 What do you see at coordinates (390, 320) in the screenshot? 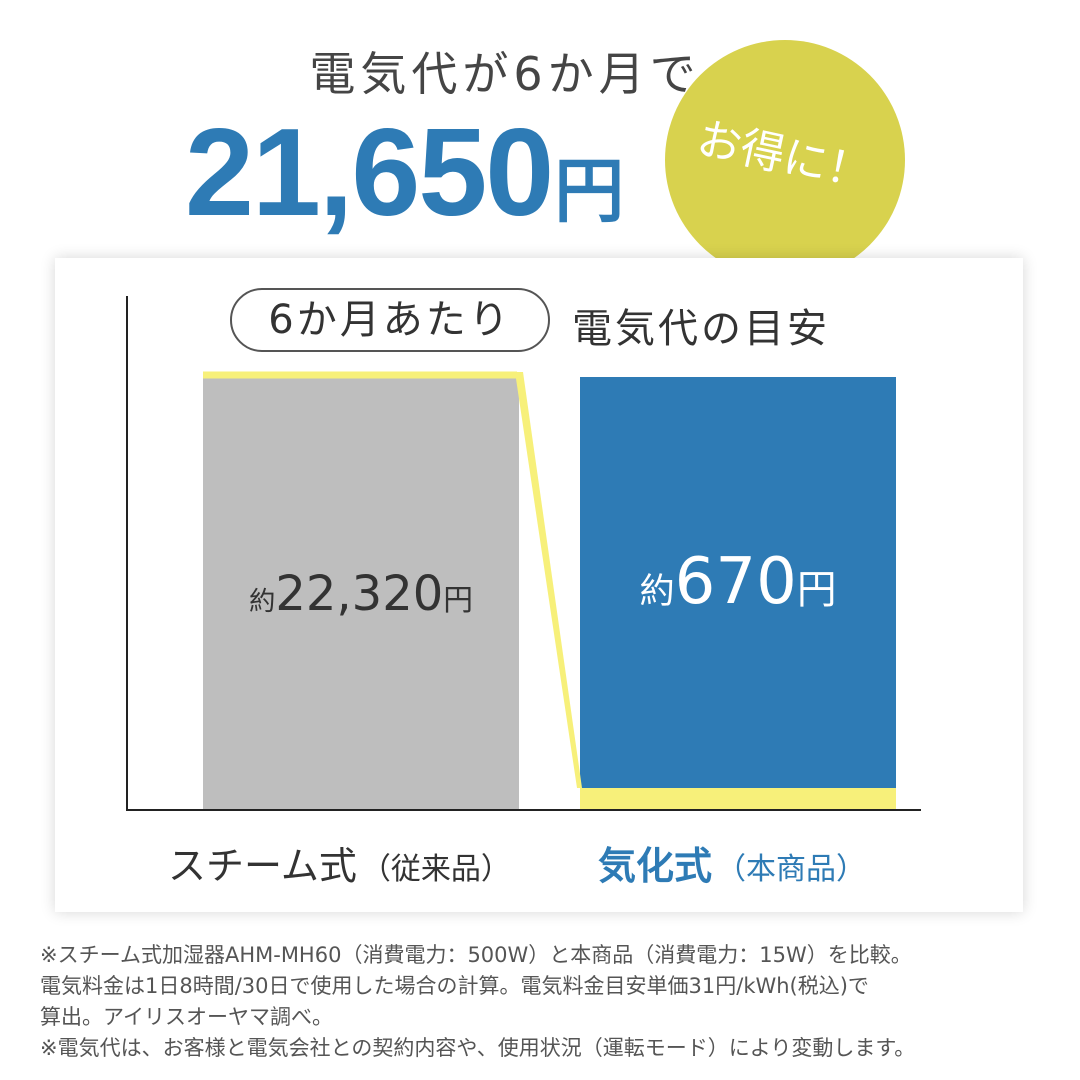
I see `period-pill: 6か月あたり` at bounding box center [390, 320].